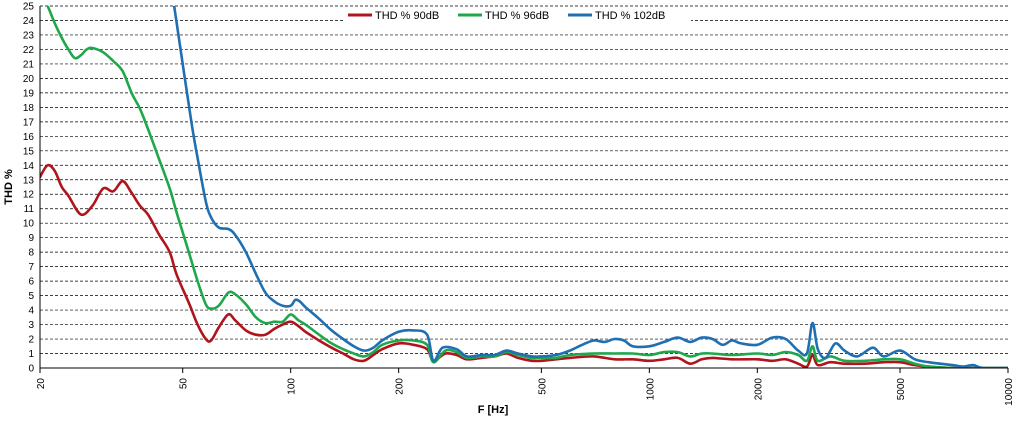 The height and width of the screenshot is (428, 1018). What do you see at coordinates (525, 387) in the screenshot?
I see `x-tick-labels: 20 50 100 200 500 1000 2000 5000 10000` at bounding box center [525, 387].